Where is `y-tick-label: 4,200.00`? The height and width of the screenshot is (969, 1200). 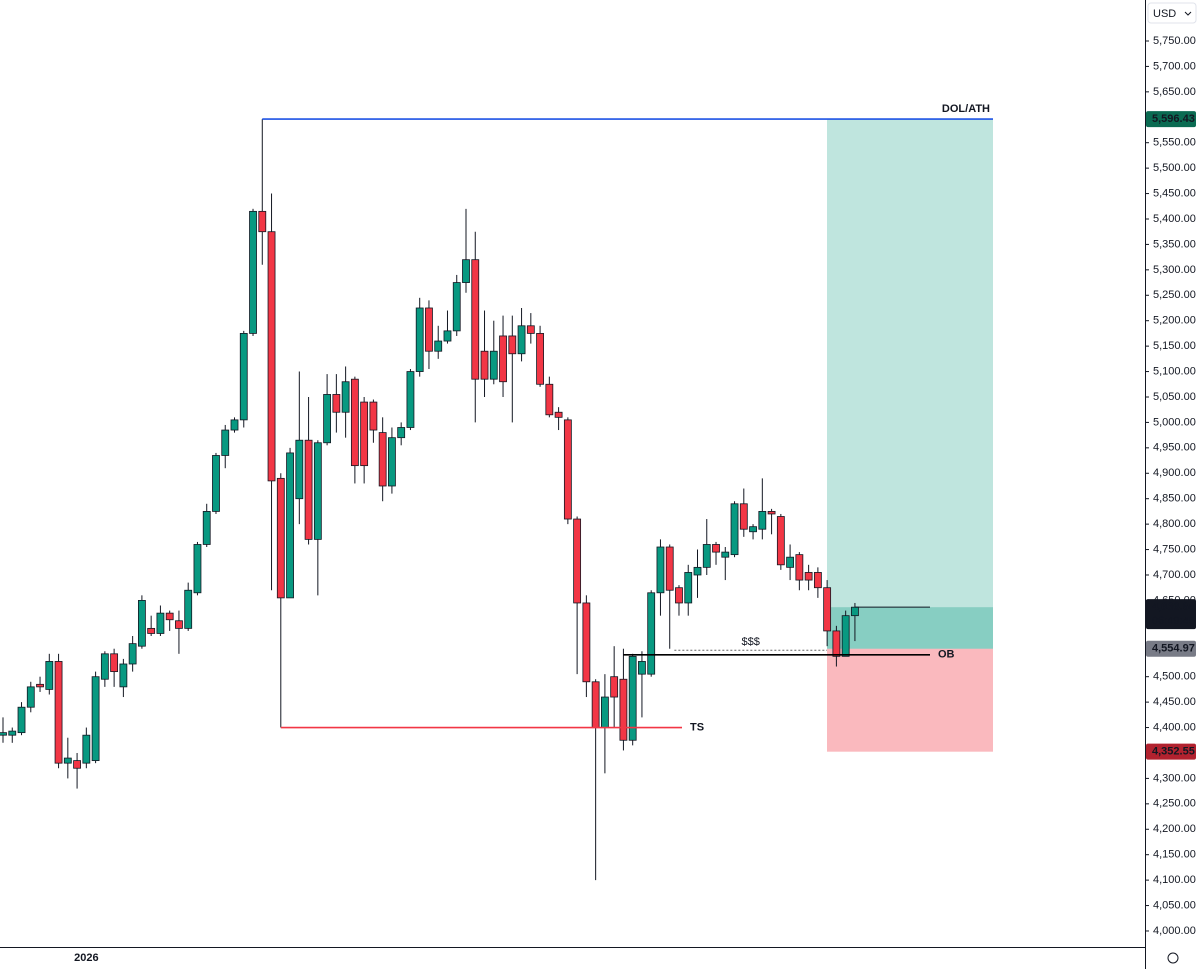
y-tick-label: 4,200.00 is located at coordinates (1174, 829).